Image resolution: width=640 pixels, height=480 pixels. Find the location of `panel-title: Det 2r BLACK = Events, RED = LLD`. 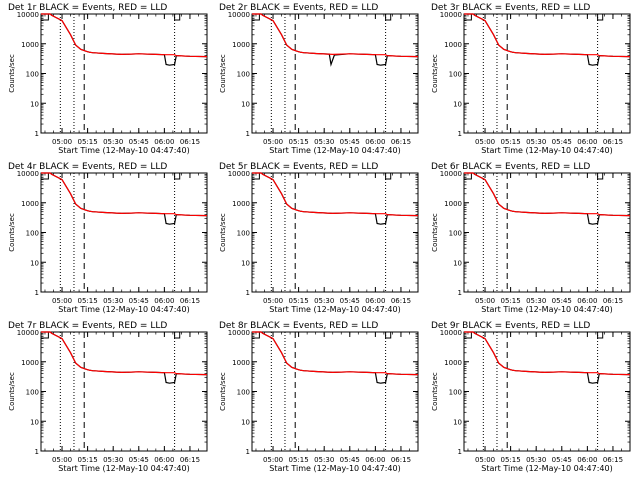

panel-title: Det 2r BLACK = Events, RED = LLD is located at coordinates (298, 8).